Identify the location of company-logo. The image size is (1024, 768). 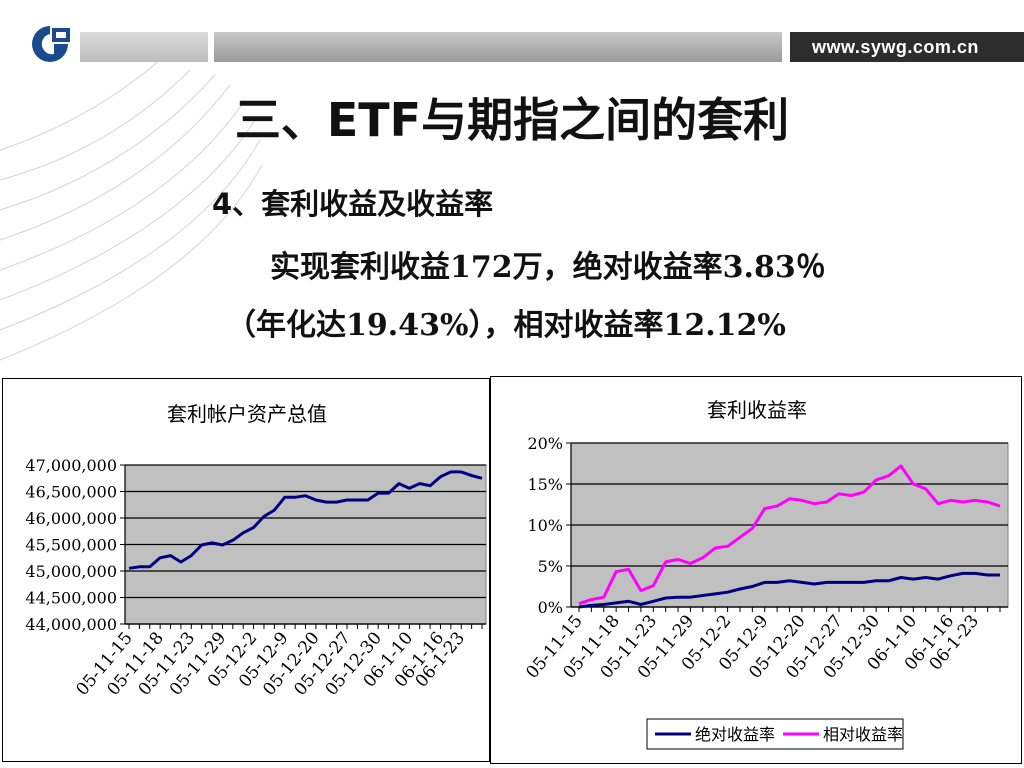
(51, 44).